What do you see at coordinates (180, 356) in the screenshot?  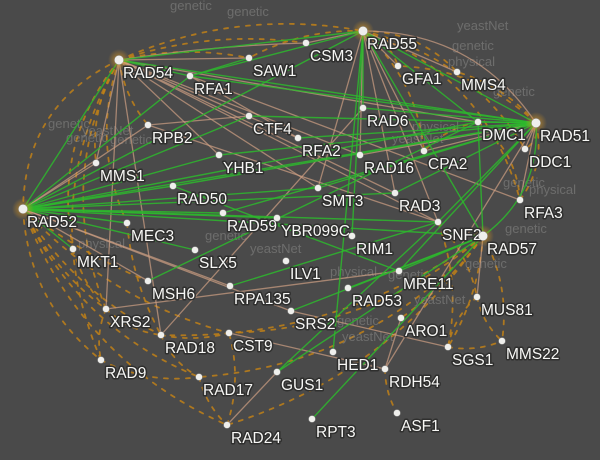 I see `edge-predicted-RAD18-RAD17` at bounding box center [180, 356].